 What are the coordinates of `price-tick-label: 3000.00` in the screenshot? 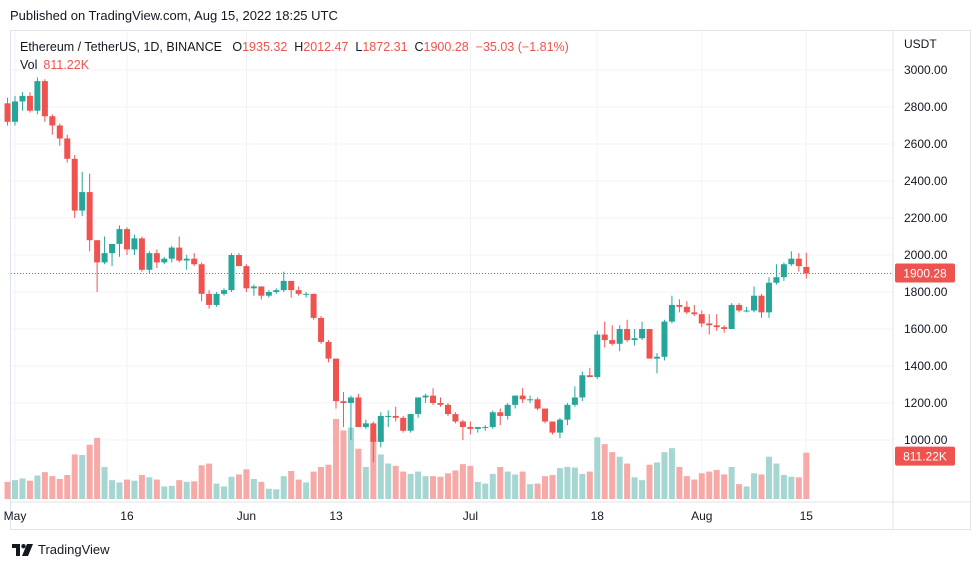 It's located at (926, 70).